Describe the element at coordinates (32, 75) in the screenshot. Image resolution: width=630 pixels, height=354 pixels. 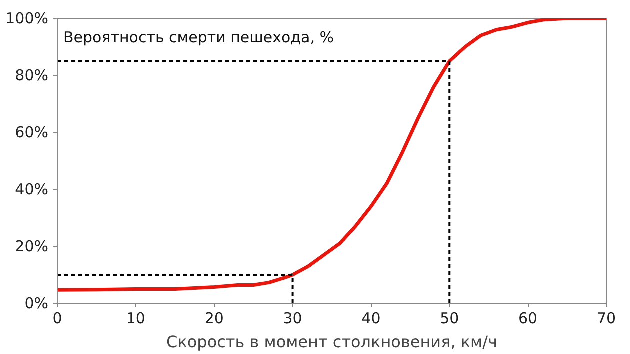
I see `y-tick-label: 80%` at that location.